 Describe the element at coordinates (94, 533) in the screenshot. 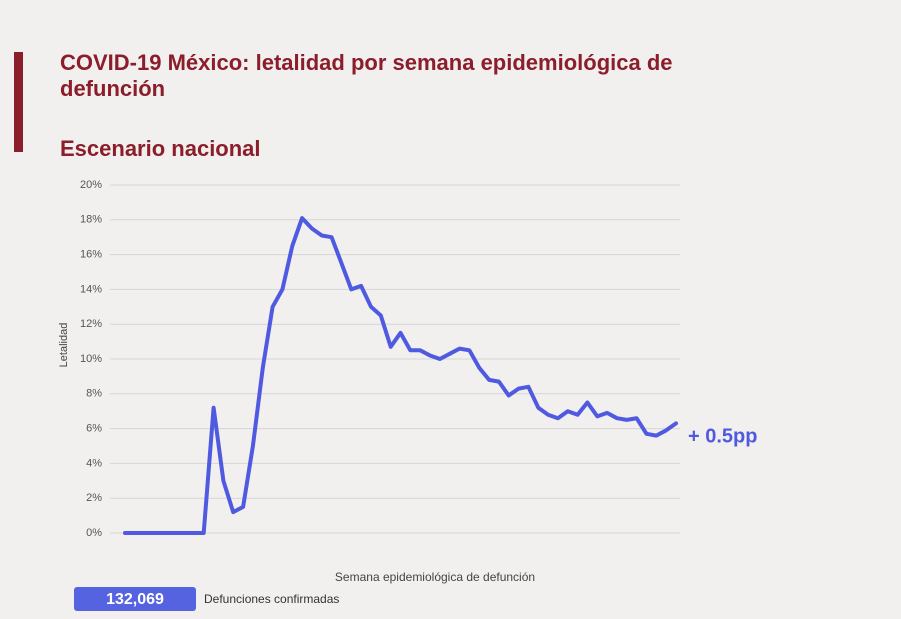

I see `y-tick-label: 0%` at that location.